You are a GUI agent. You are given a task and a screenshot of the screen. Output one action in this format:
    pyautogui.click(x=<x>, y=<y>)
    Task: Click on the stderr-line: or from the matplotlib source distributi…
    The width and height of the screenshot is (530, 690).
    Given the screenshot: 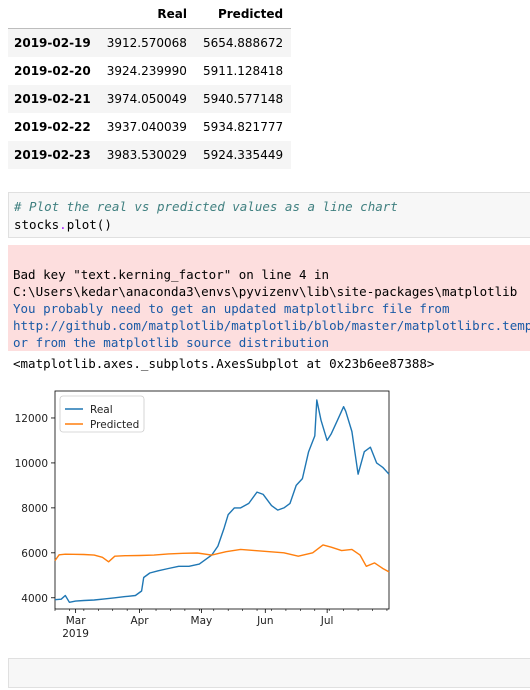 What is the action you would take?
    pyautogui.click(x=171, y=342)
    